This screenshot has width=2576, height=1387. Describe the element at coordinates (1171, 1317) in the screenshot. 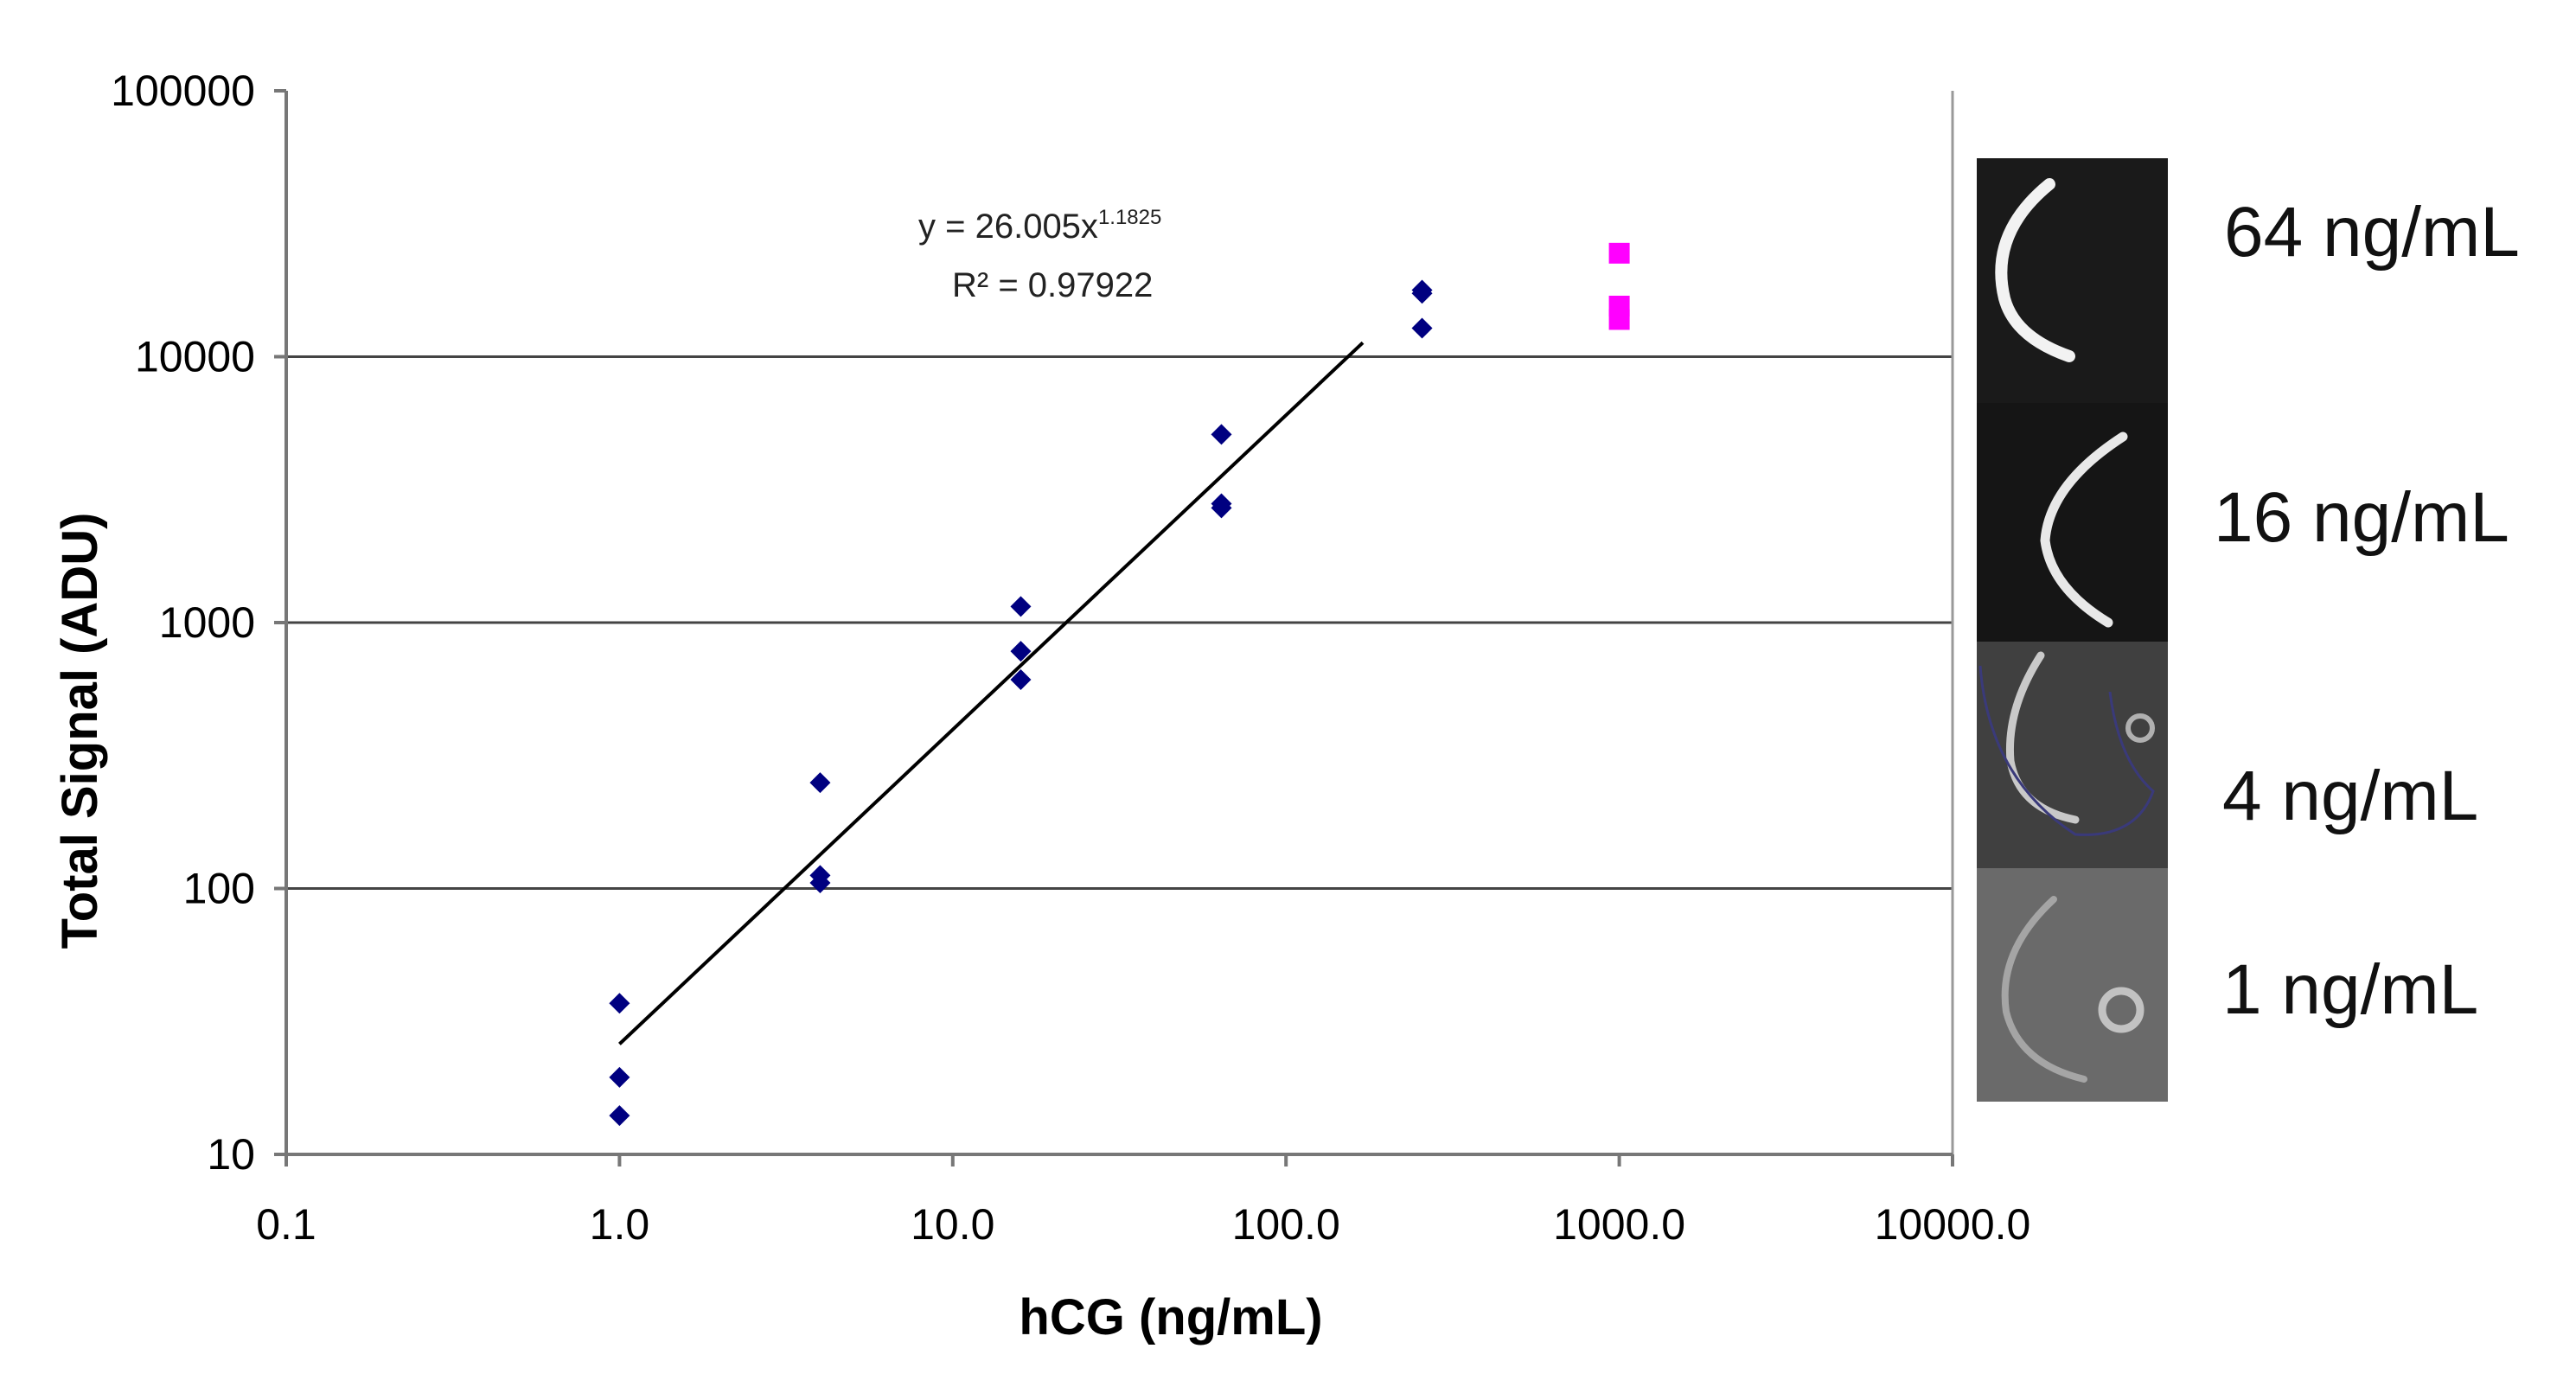

I see `x-axis-title: hCG (ng/mL)` at that location.